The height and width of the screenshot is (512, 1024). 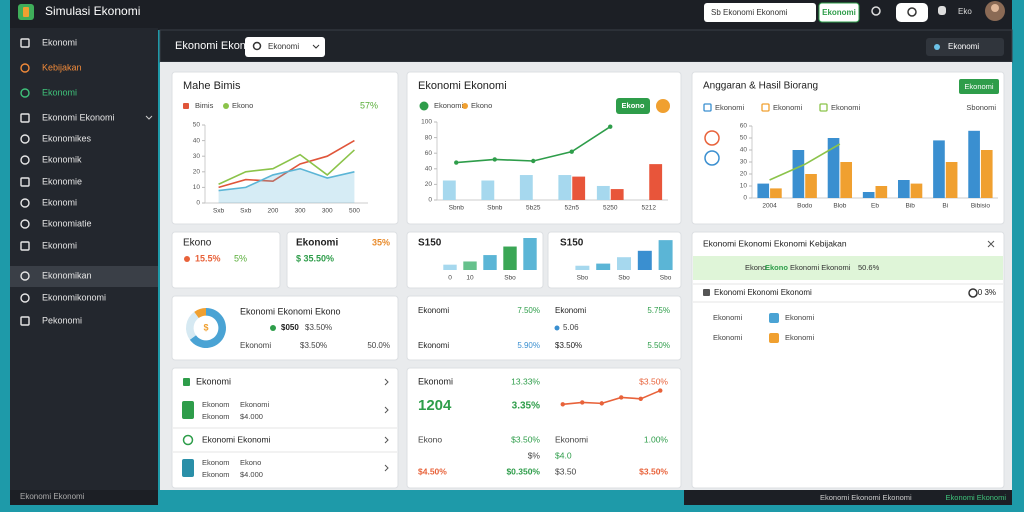 I want to click on x-tick-label: 300, so click(x=300, y=211).